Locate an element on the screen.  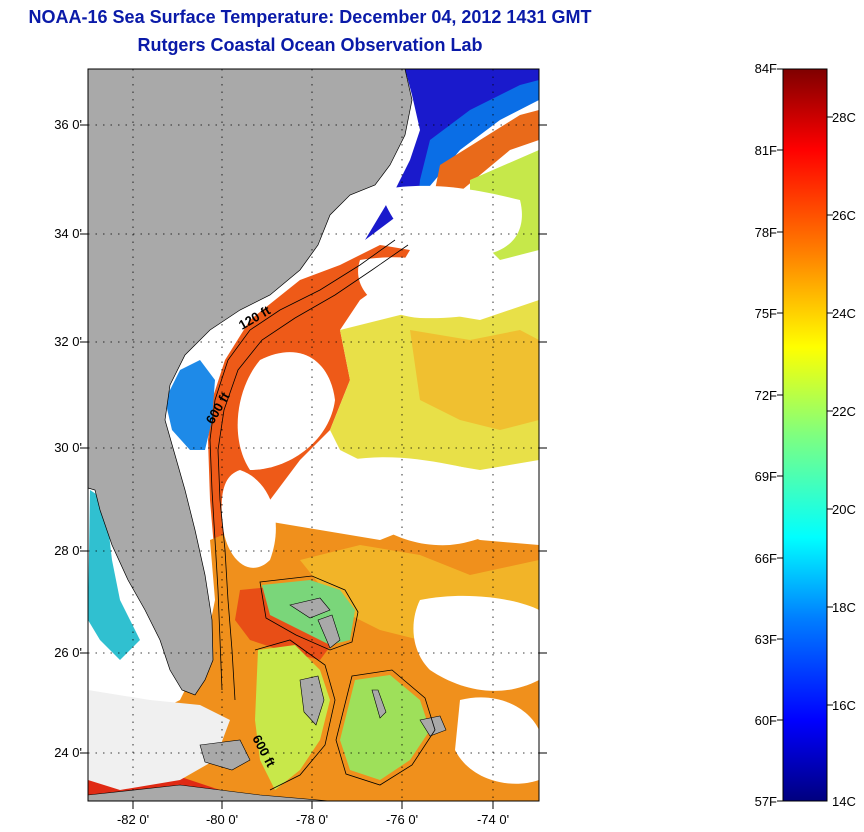
contour-little-bahama is located at coordinates (309, 613).